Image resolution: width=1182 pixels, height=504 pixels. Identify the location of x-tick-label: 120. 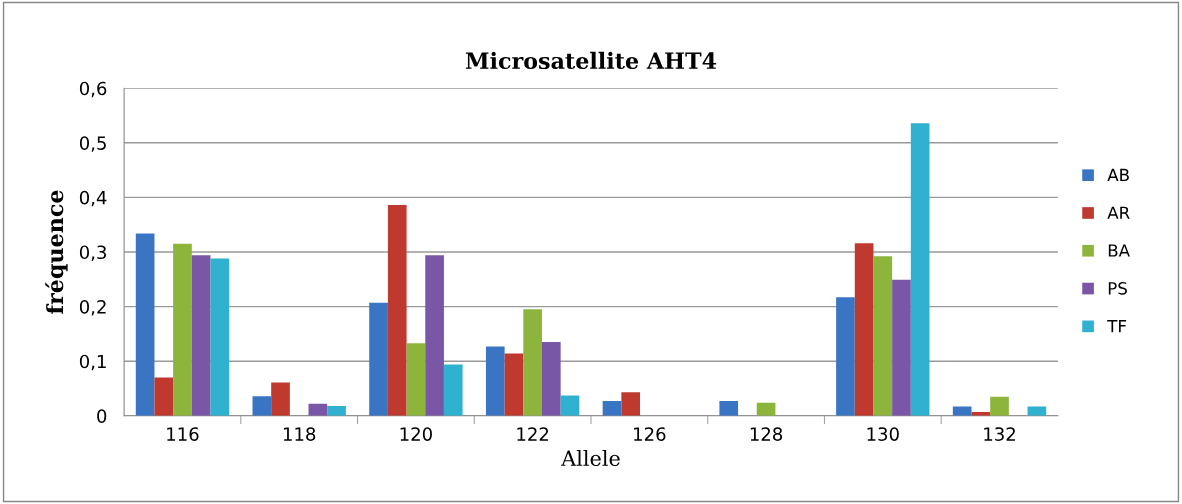
(416, 434).